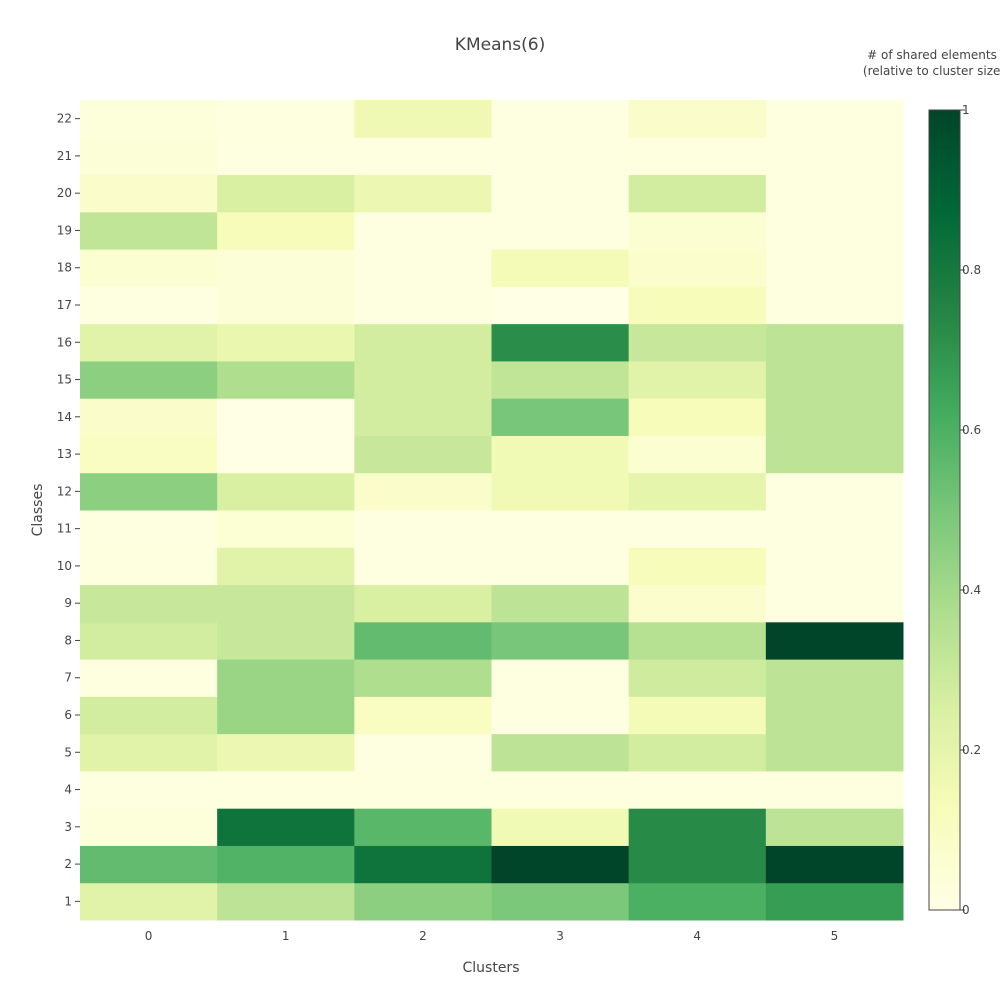 This screenshot has width=1000, height=1004. Describe the element at coordinates (834, 715) in the screenshot. I see `heatmap-cell-class6-cluster5` at that location.